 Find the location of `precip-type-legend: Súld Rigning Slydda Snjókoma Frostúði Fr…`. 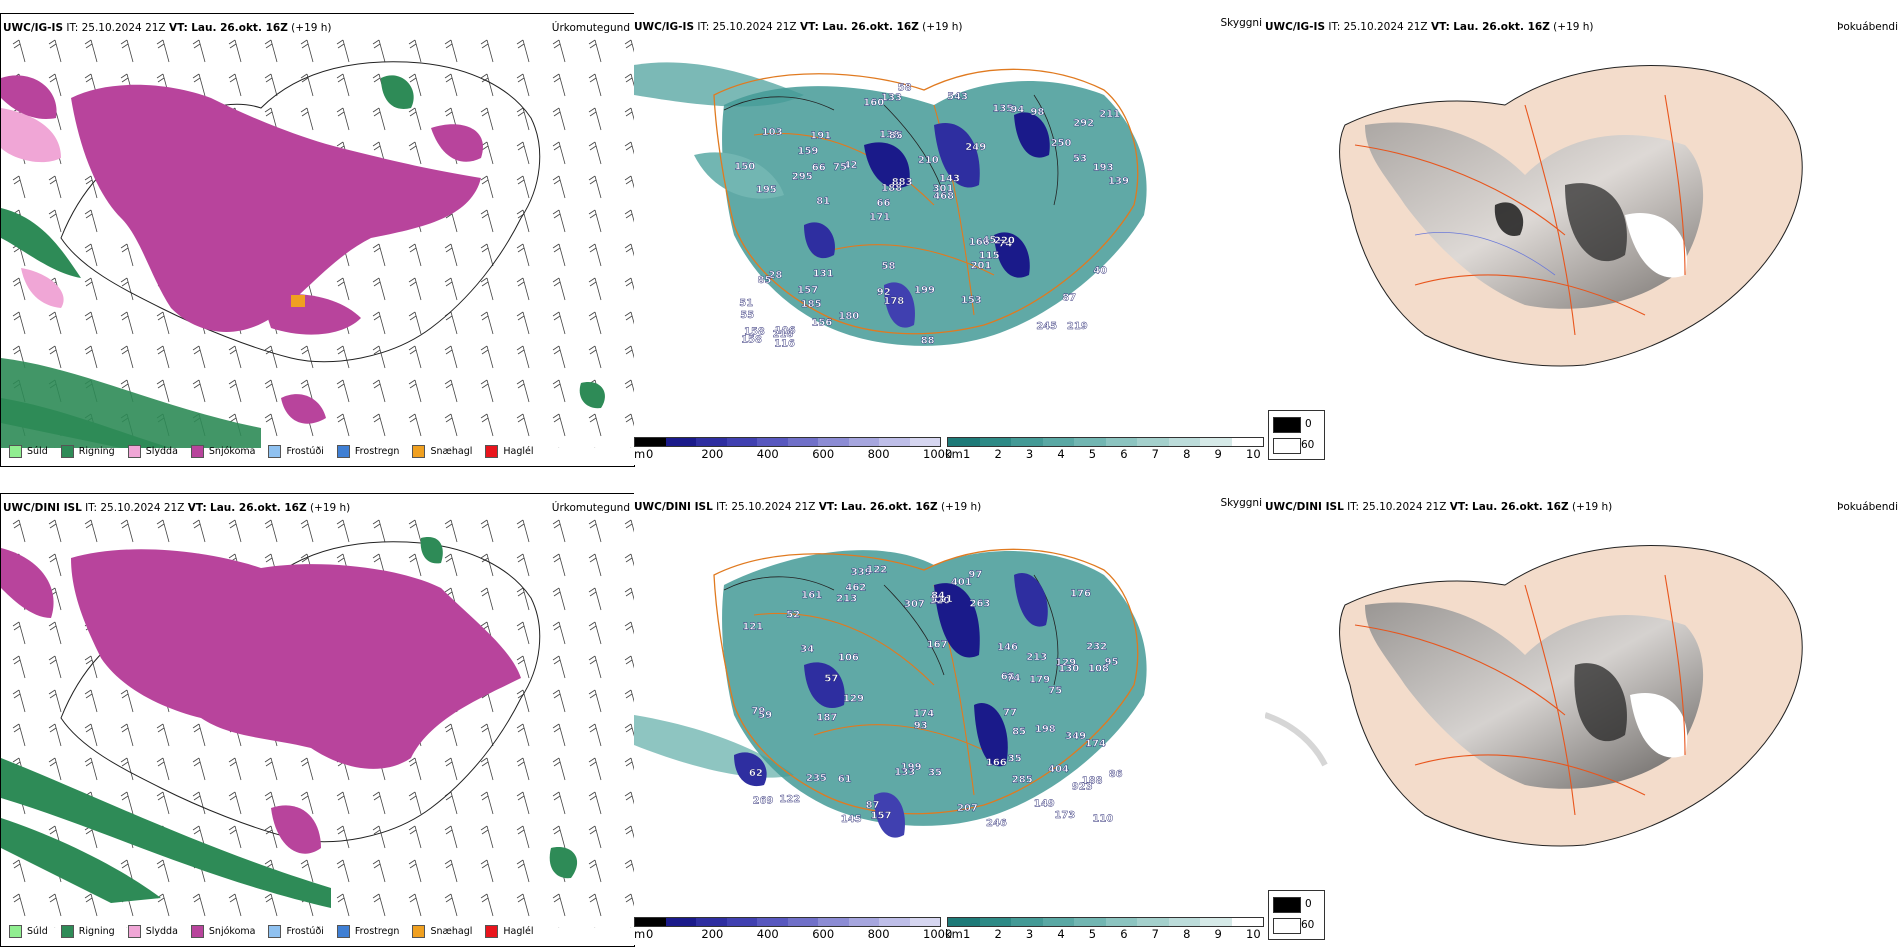

precip-type-legend: Súld Rigning Slydda Snjókoma Frostúði Fr… is located at coordinates (271, 931).